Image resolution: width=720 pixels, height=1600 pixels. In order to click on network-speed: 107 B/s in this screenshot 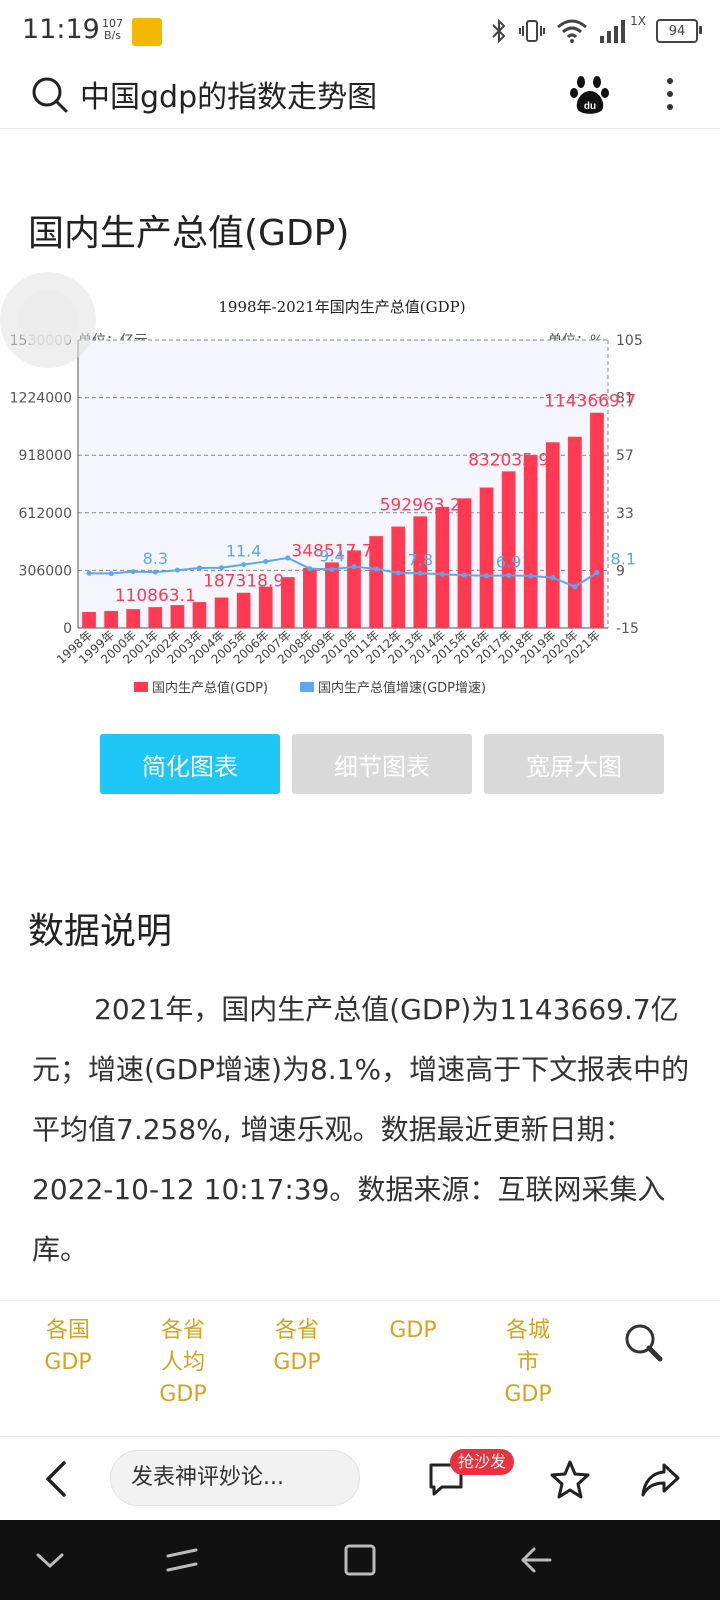, I will do `click(112, 30)`.